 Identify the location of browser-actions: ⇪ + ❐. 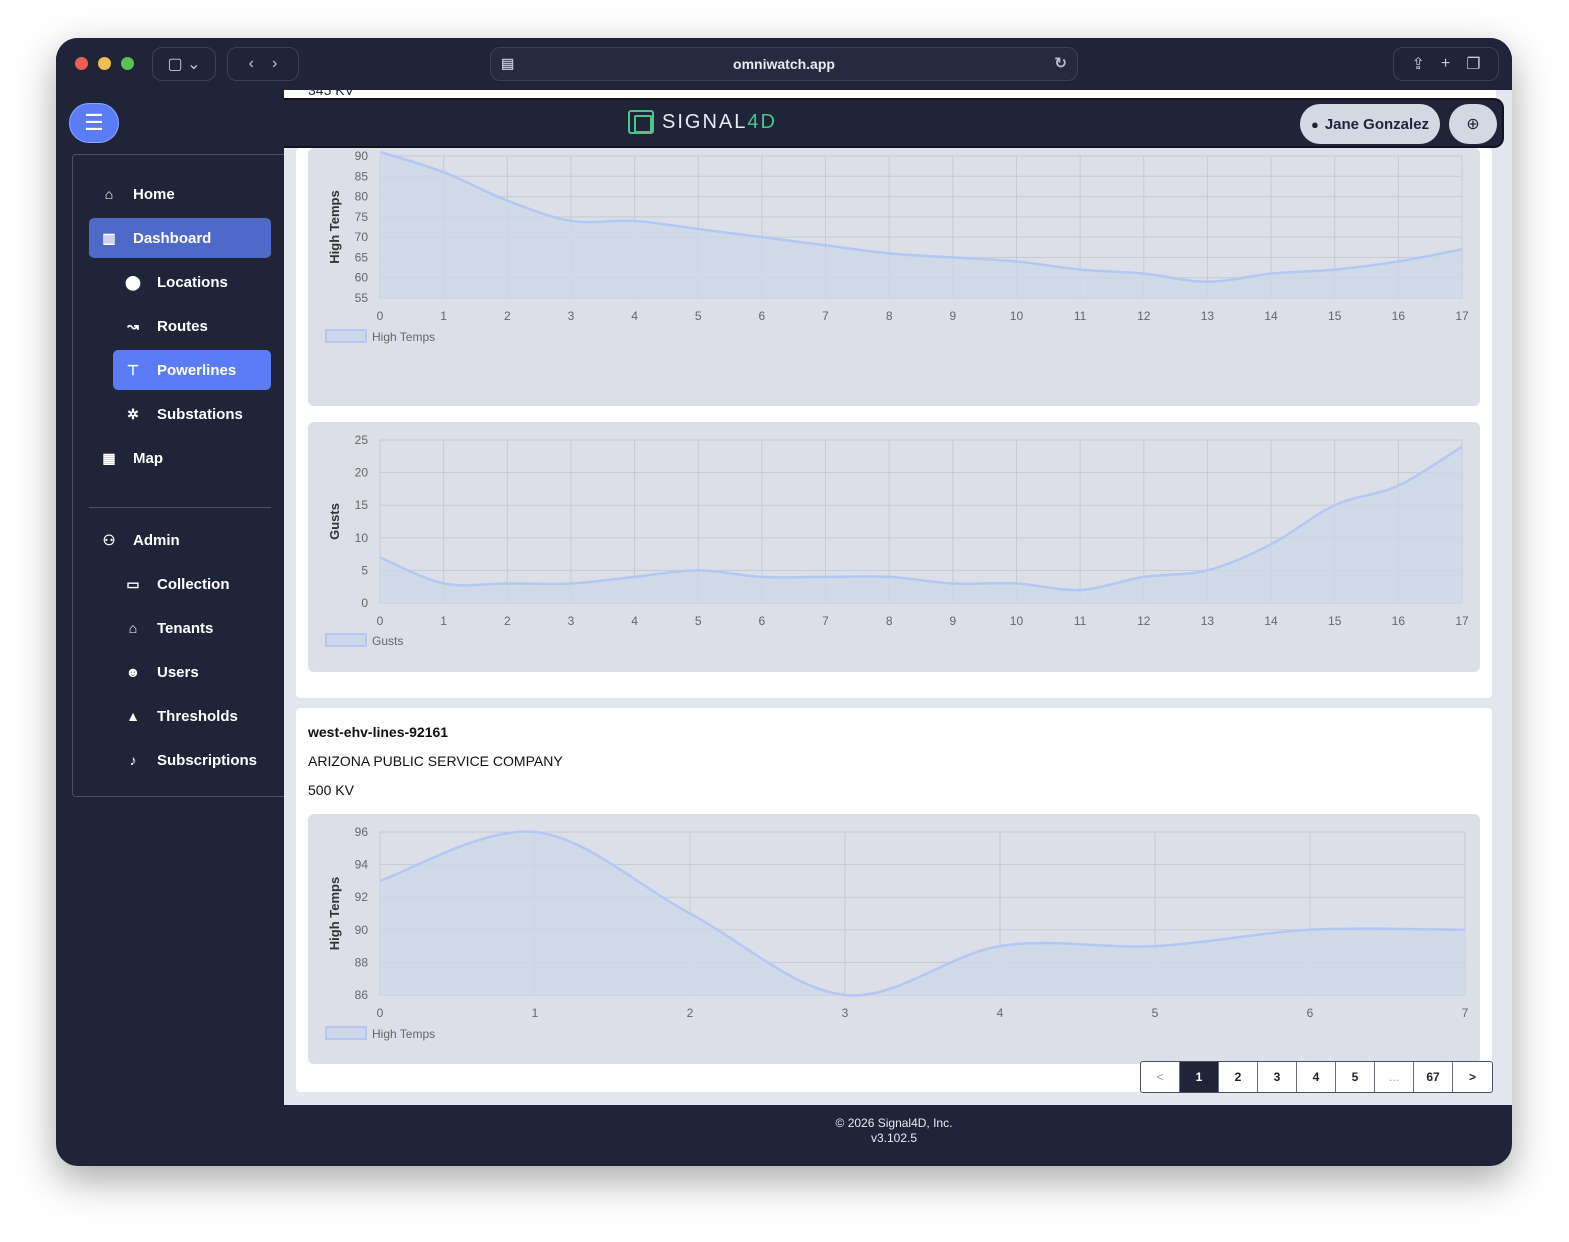
(1446, 64).